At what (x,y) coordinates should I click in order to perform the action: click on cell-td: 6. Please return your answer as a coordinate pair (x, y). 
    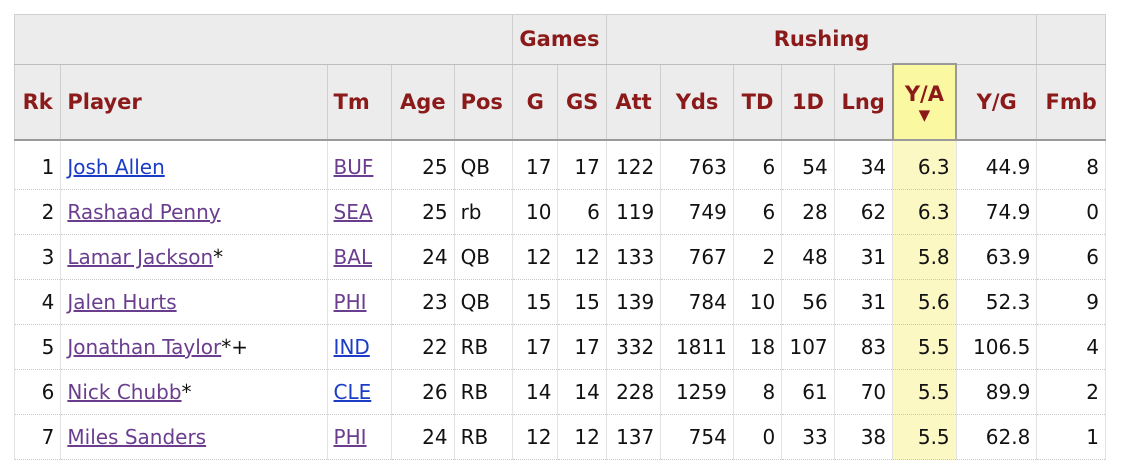
    Looking at the image, I should click on (757, 165).